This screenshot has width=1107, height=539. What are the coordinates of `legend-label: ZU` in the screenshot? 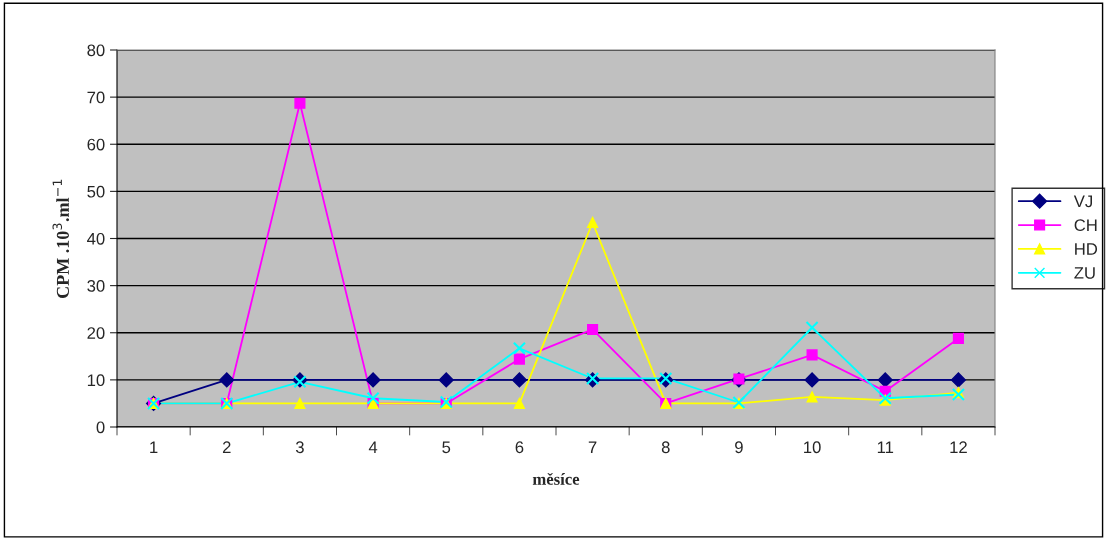 It's located at (1084, 273).